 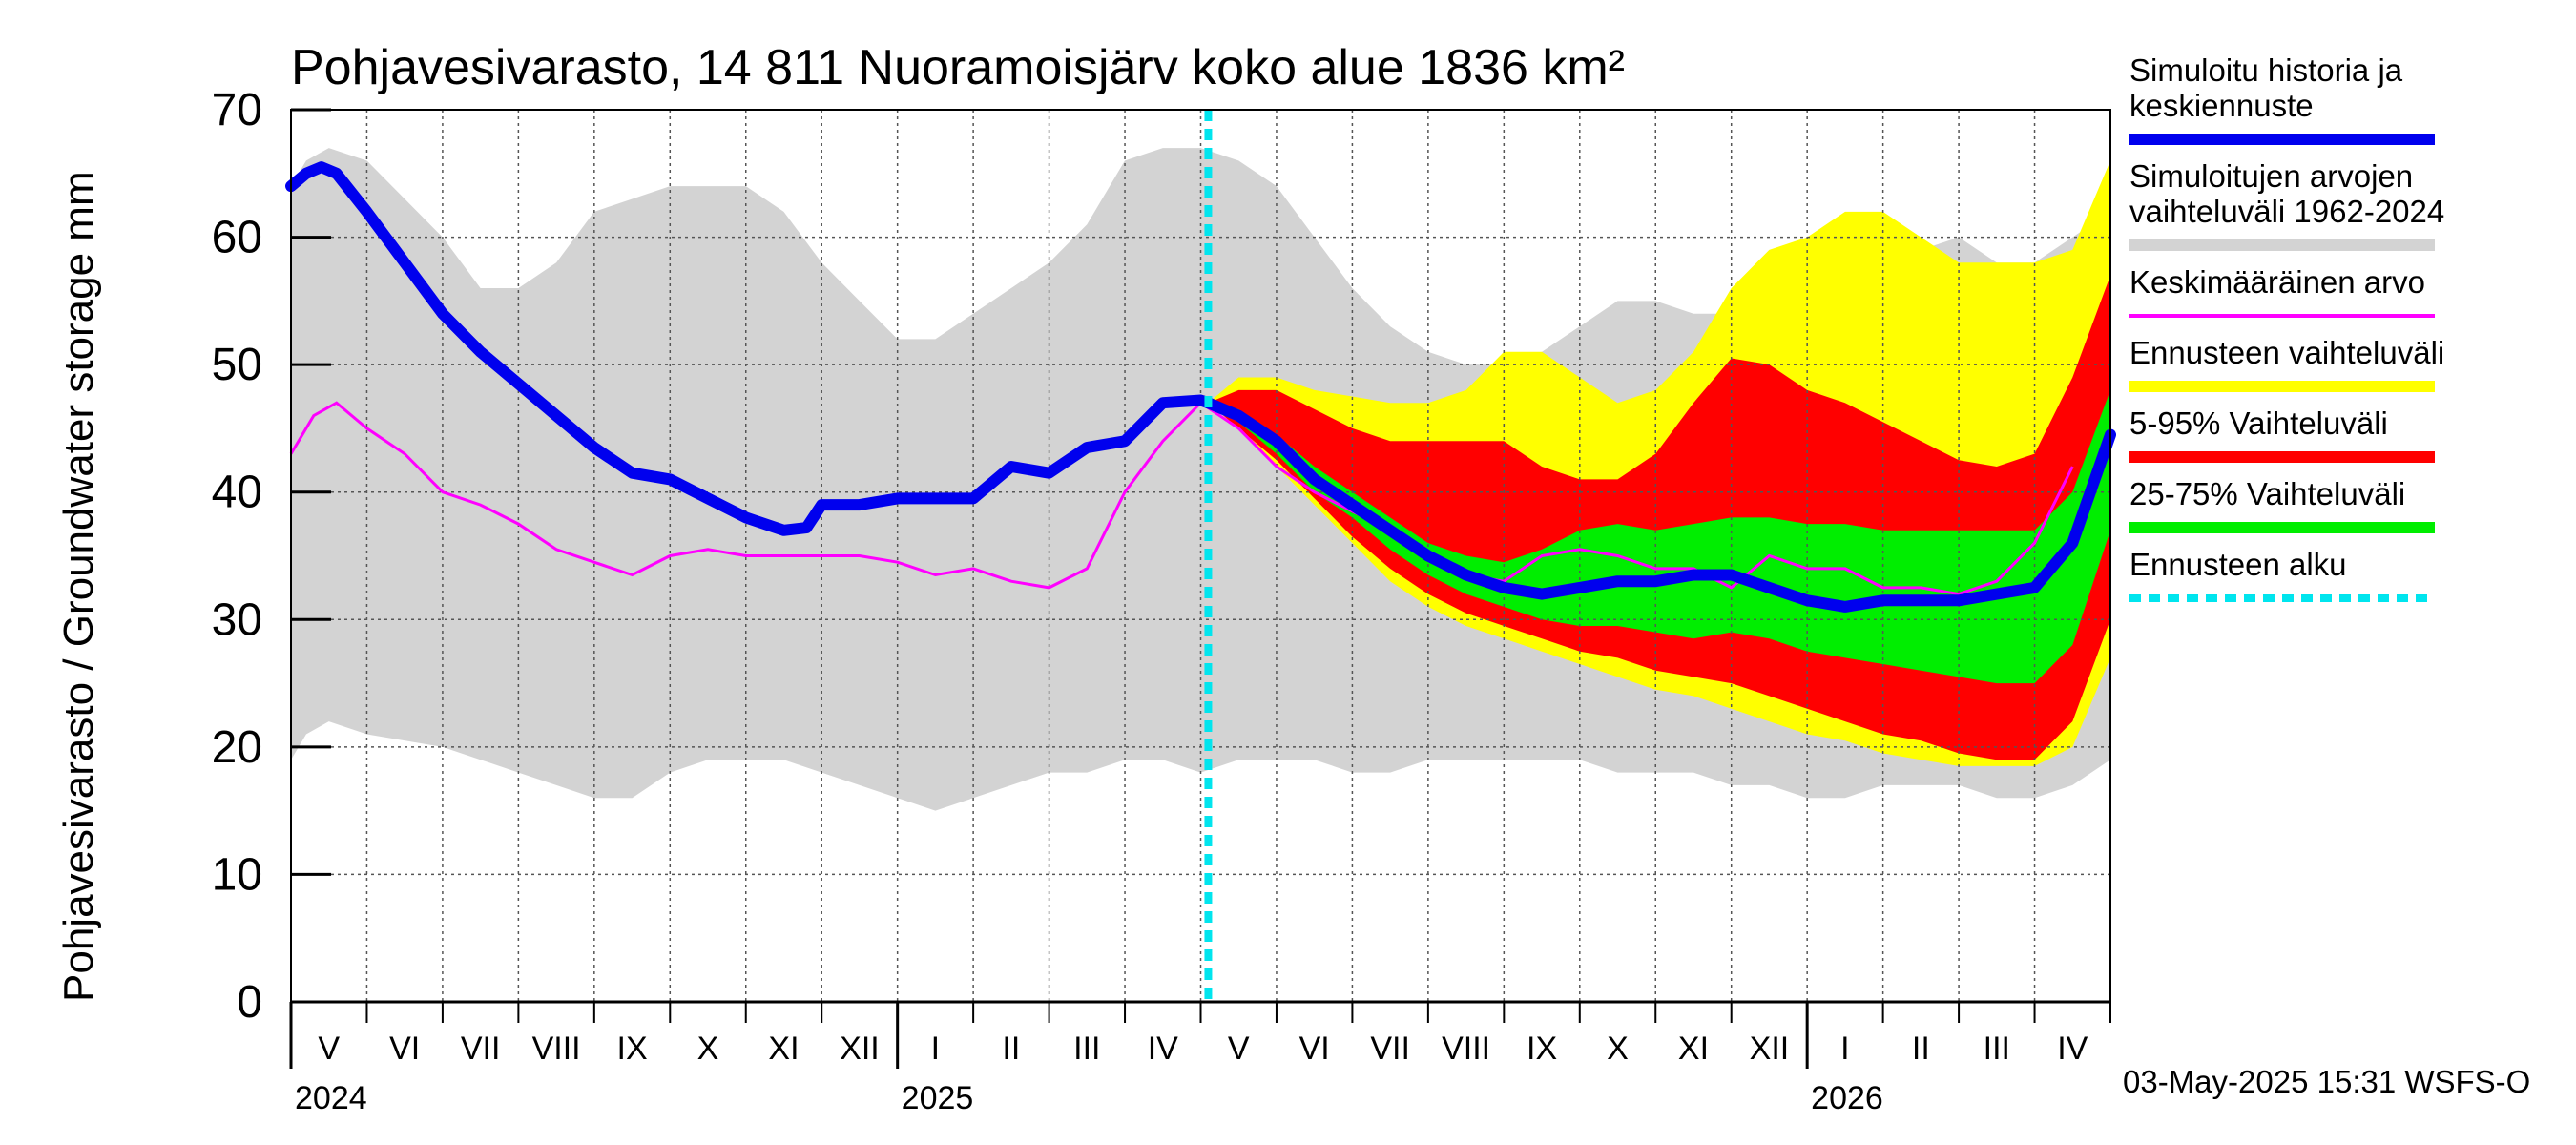 I want to click on y-tick-label: 40, so click(x=237, y=493).